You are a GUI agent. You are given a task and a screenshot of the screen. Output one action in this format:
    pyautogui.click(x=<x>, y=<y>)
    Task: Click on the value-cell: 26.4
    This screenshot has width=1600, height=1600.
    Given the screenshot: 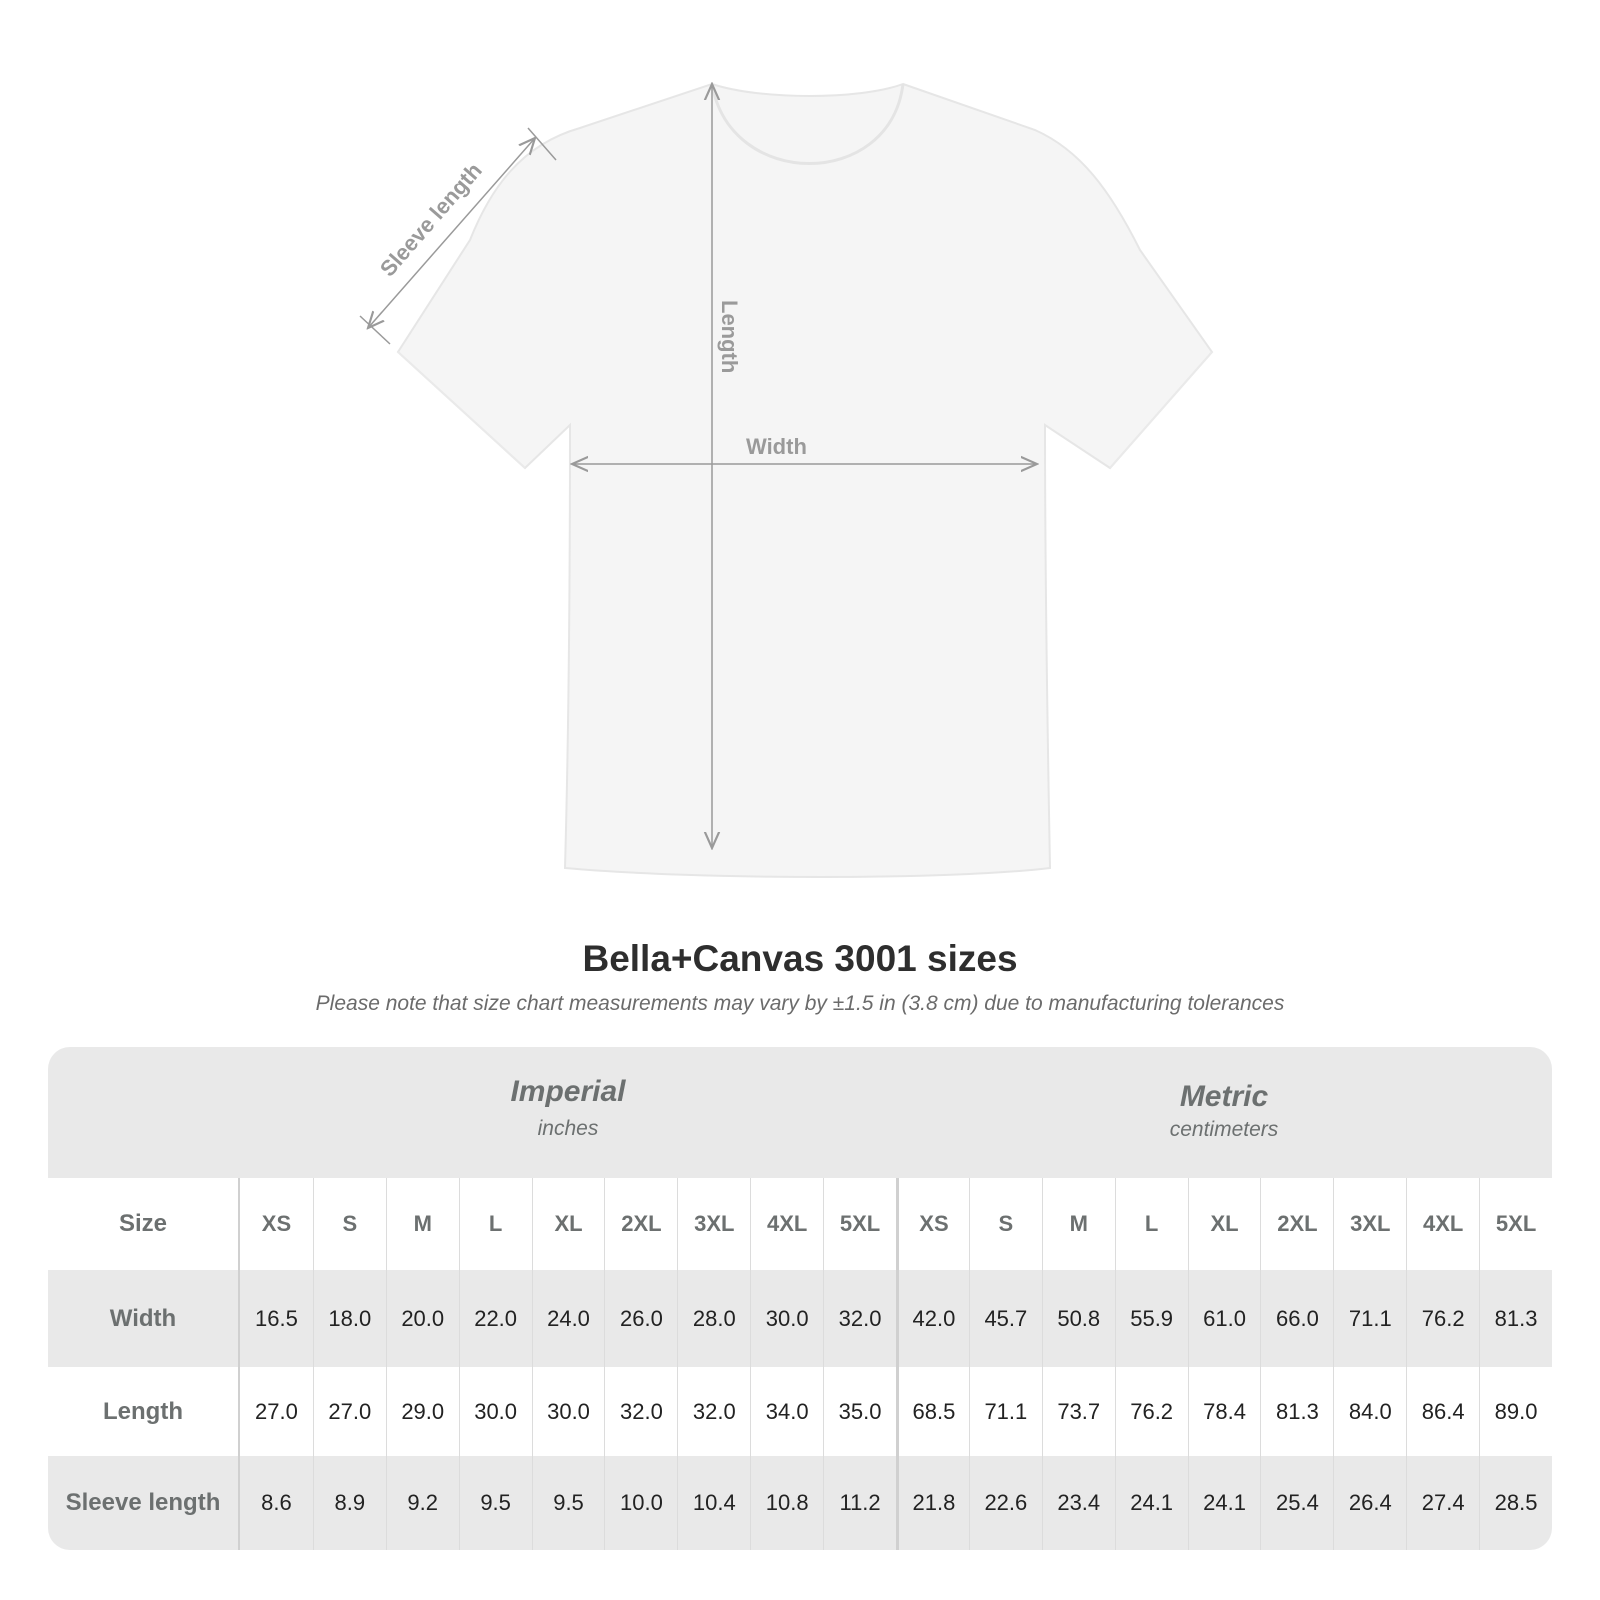 What is the action you would take?
    pyautogui.click(x=1369, y=1503)
    